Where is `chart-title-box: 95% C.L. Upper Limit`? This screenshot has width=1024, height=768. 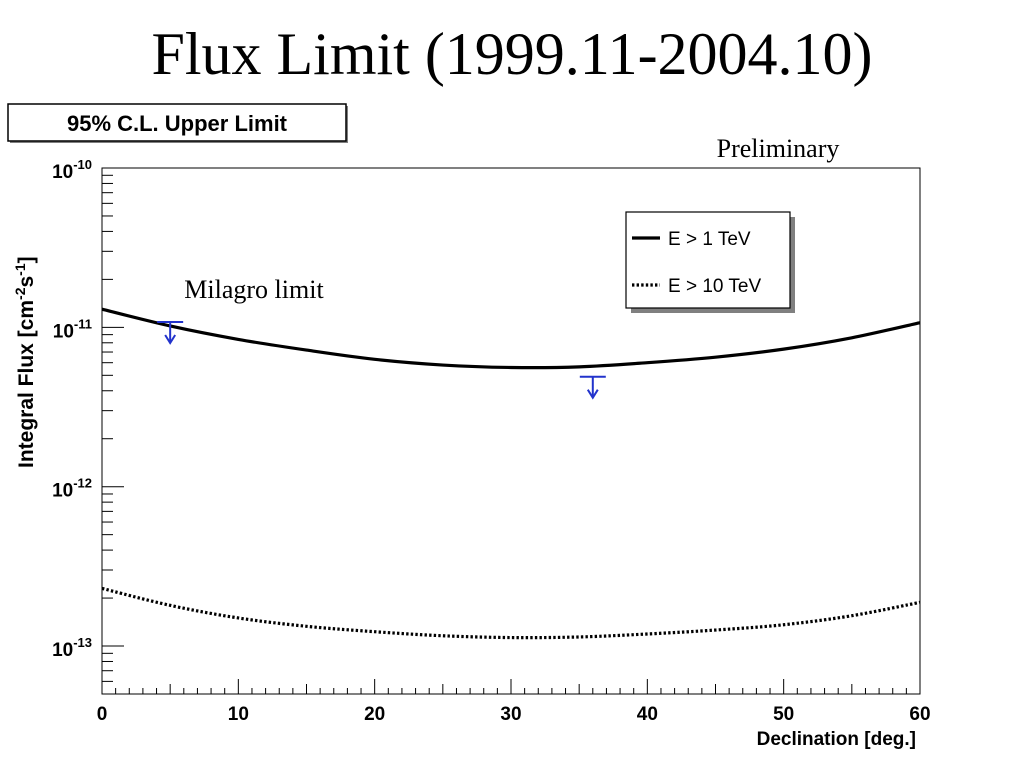 chart-title-box: 95% C.L. Upper Limit is located at coordinates (177, 123).